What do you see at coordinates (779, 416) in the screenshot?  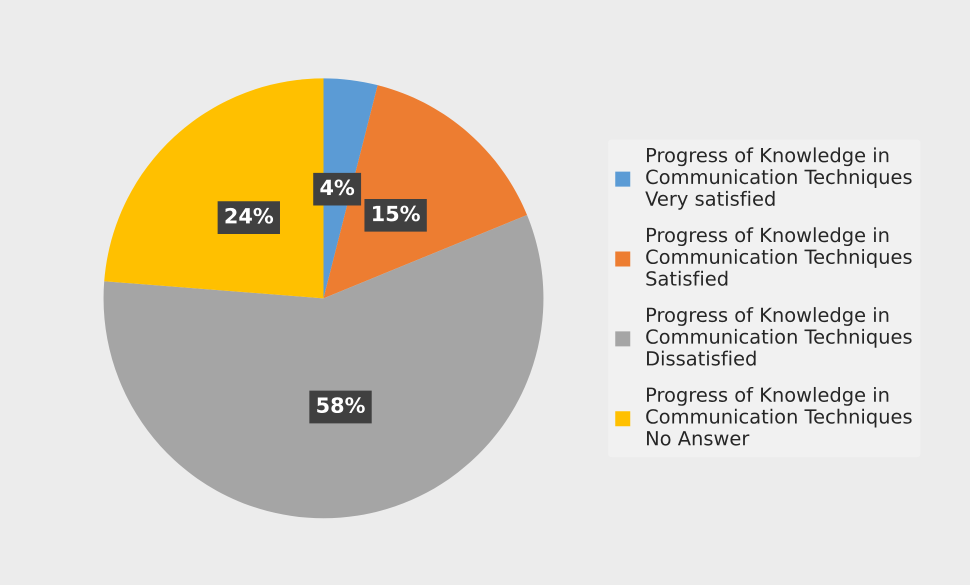 I see `legend-label: Progress of Knowledge in Communication Techniques No Answer` at bounding box center [779, 416].